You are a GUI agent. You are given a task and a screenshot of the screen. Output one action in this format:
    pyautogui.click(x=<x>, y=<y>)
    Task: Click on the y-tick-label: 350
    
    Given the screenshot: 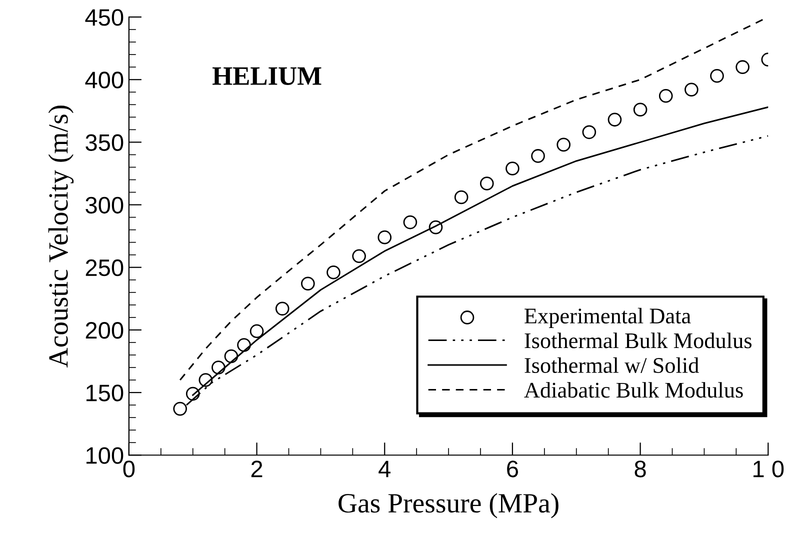 What is the action you would take?
    pyautogui.click(x=105, y=142)
    